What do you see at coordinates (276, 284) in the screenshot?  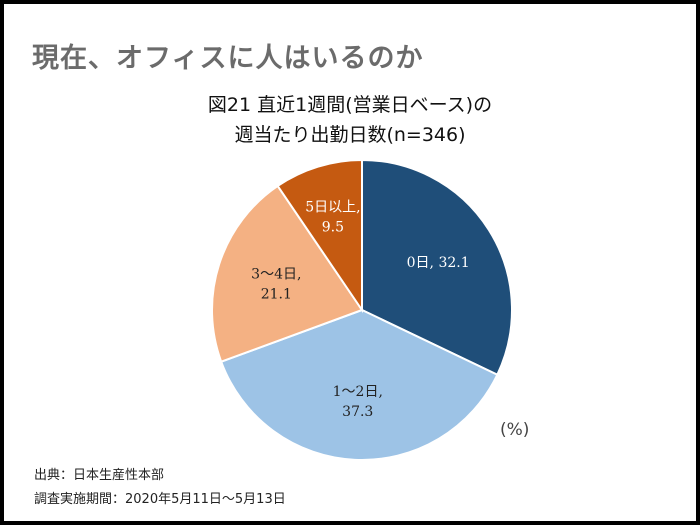 I see `slice-label: 3〜4日, 21.1` at bounding box center [276, 284].